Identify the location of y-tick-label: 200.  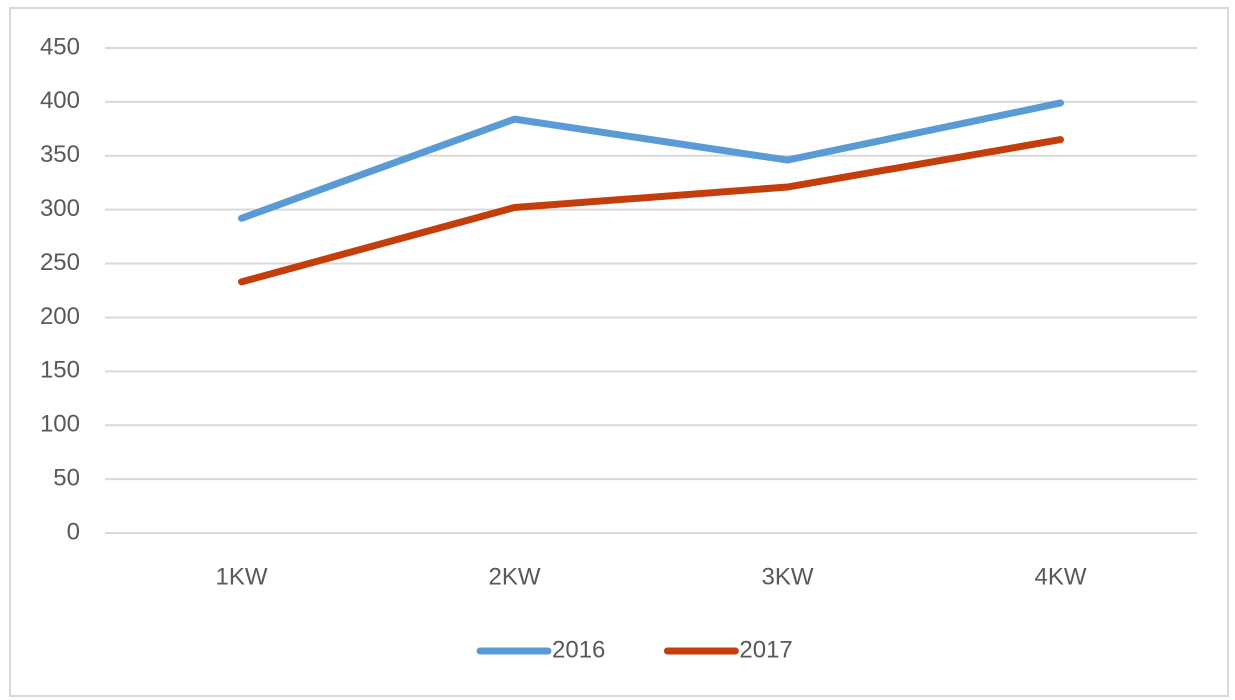
(60, 316).